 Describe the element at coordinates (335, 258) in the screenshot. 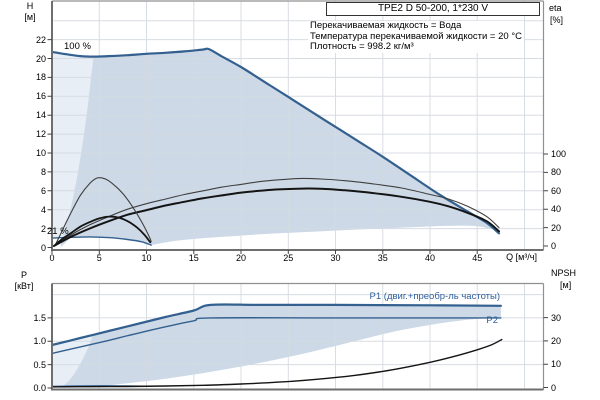

I see `x-tick-label: 30` at that location.